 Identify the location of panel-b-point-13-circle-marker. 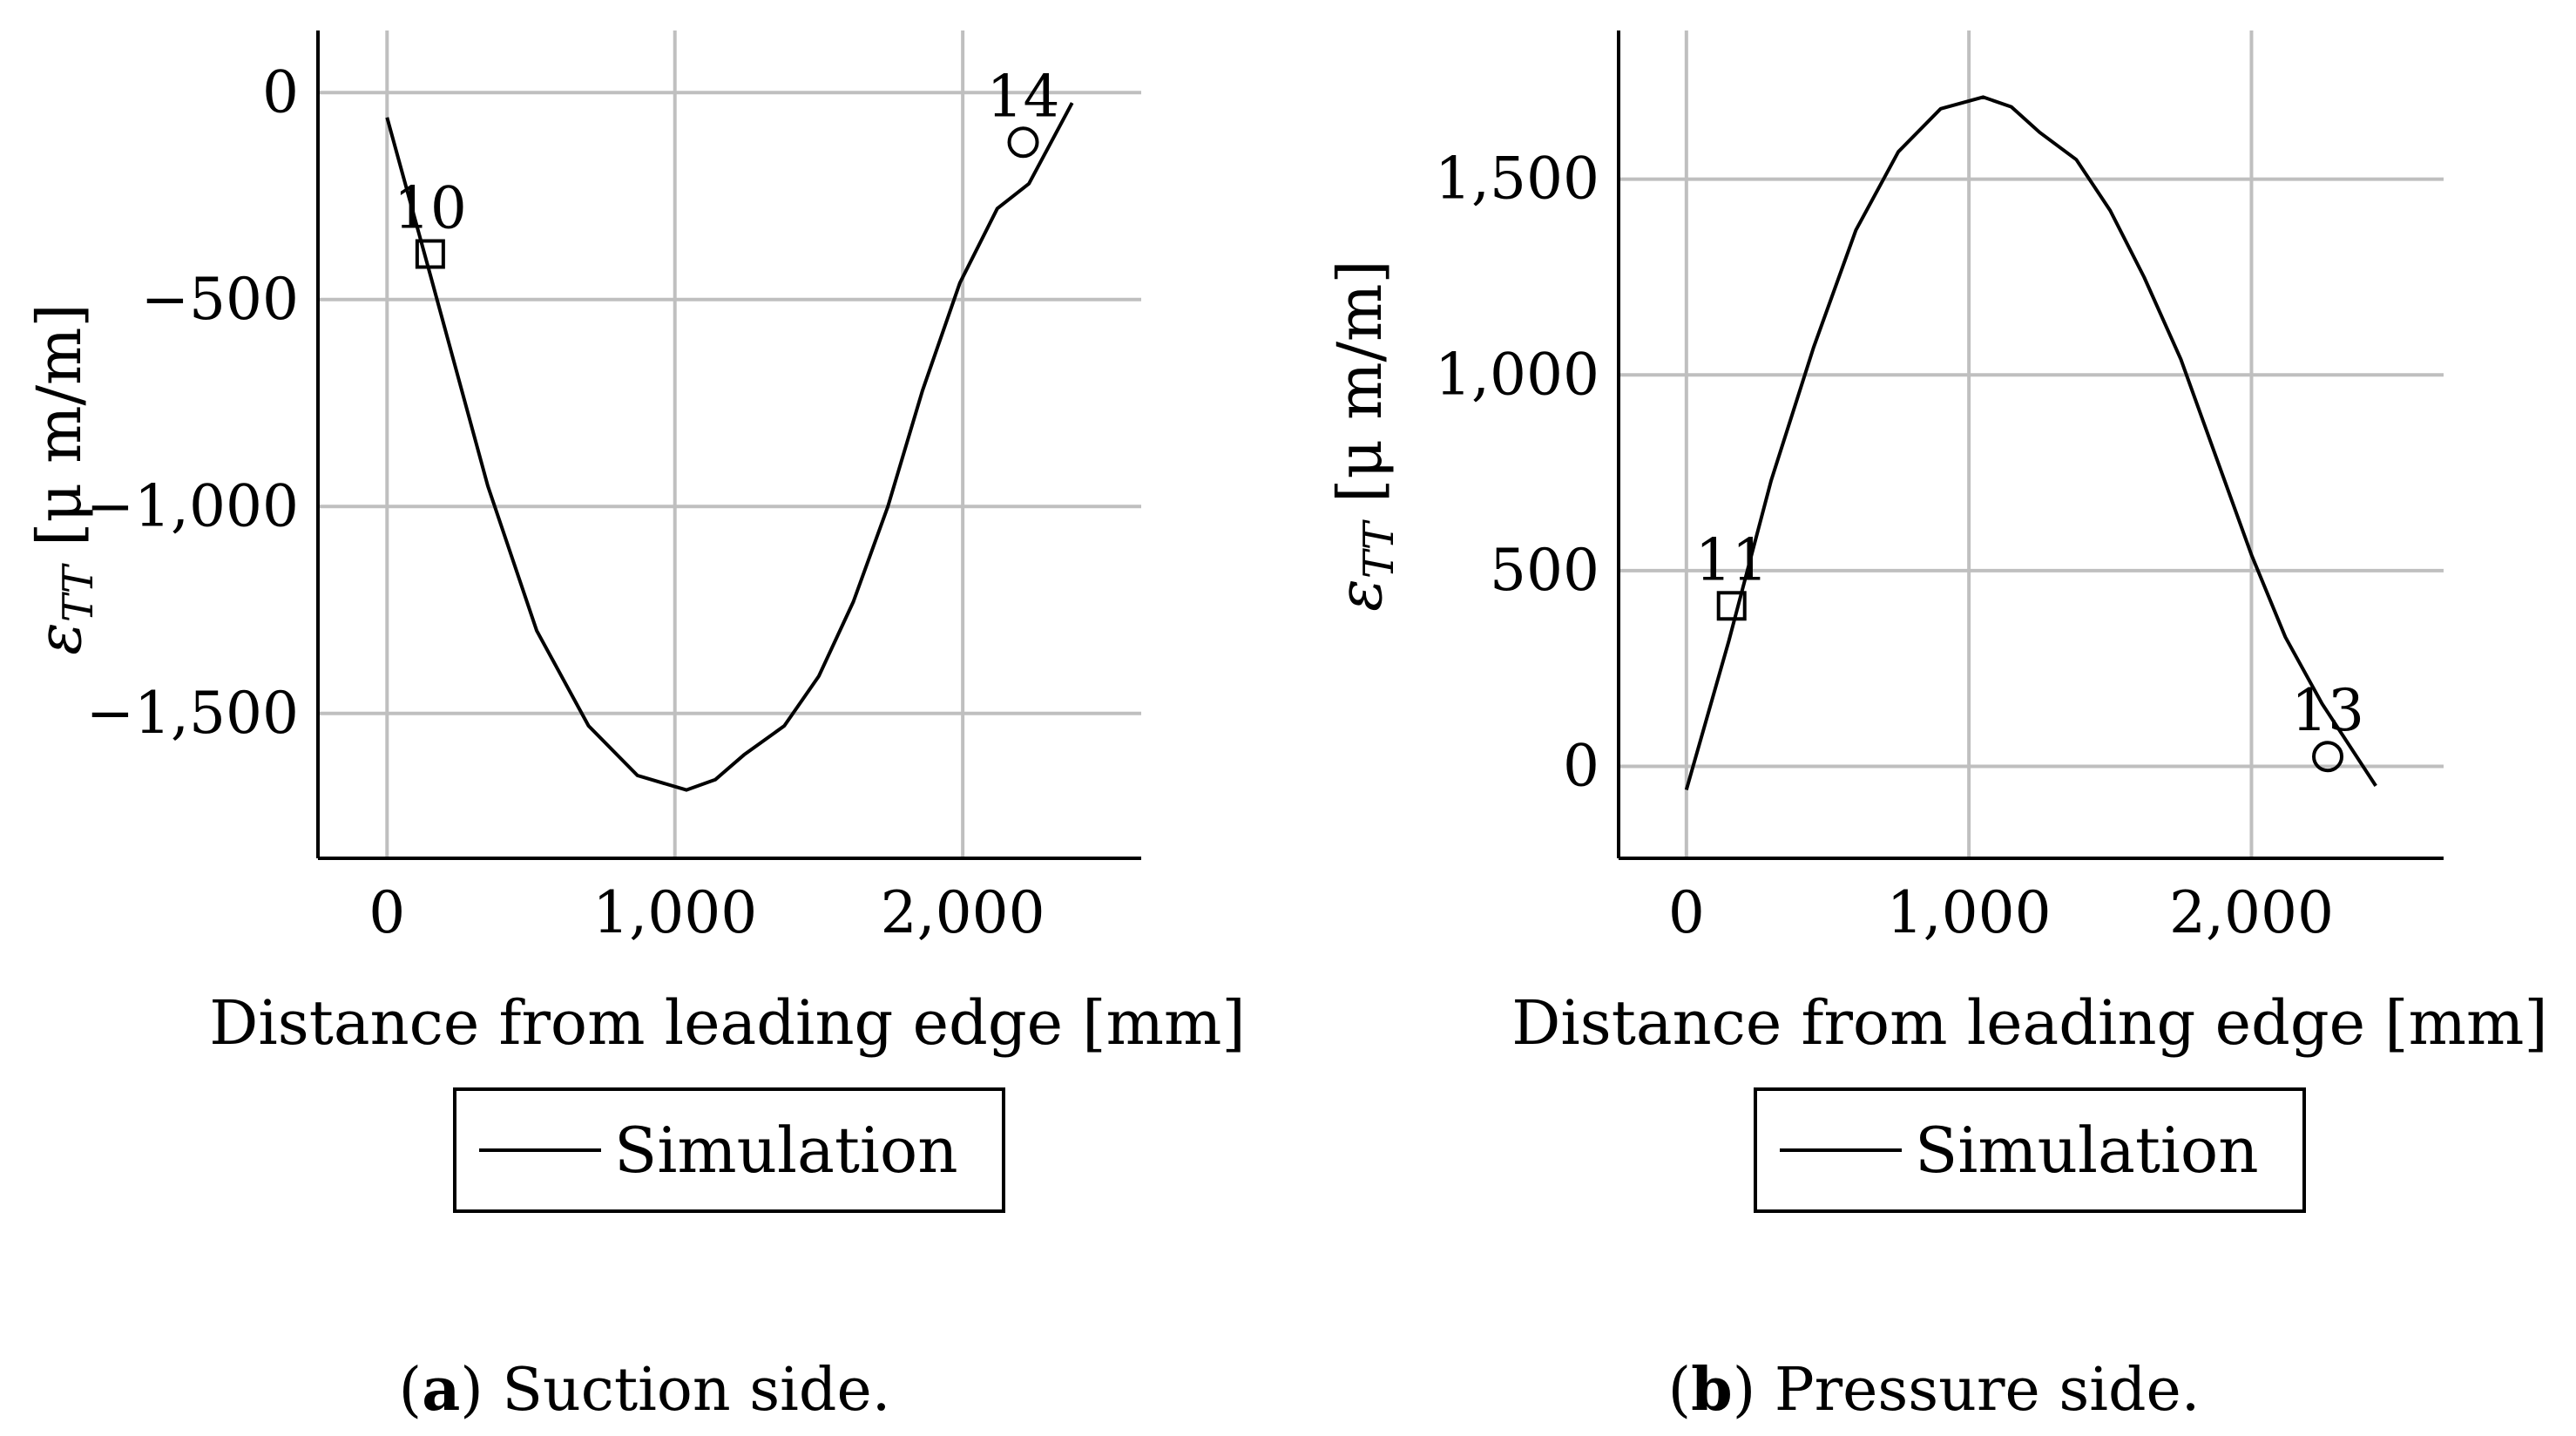
(2328, 757).